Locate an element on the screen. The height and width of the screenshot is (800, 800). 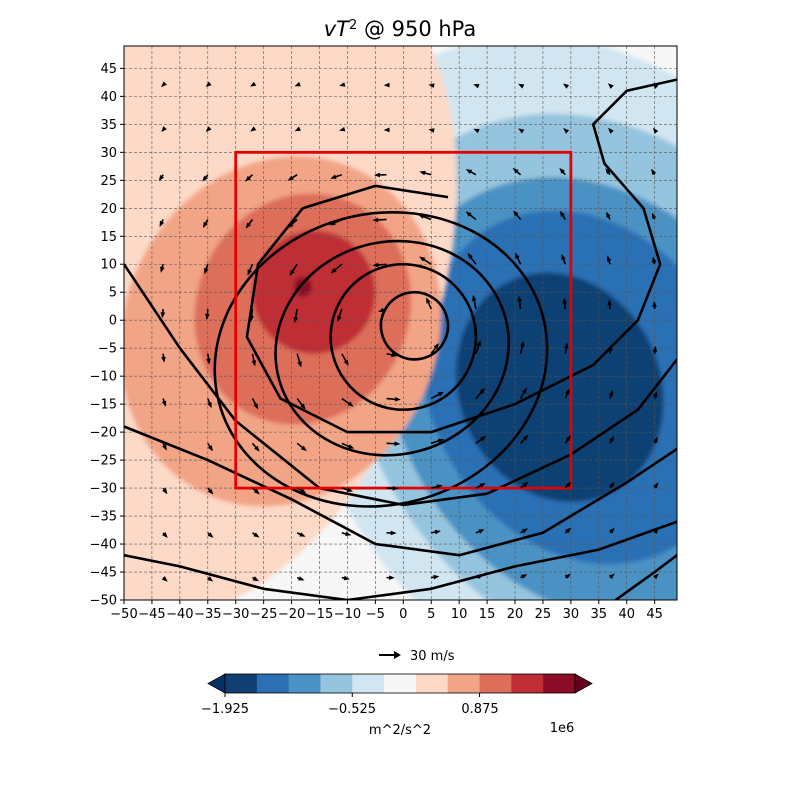
x-tick-label: −20 is located at coordinates (291, 614).